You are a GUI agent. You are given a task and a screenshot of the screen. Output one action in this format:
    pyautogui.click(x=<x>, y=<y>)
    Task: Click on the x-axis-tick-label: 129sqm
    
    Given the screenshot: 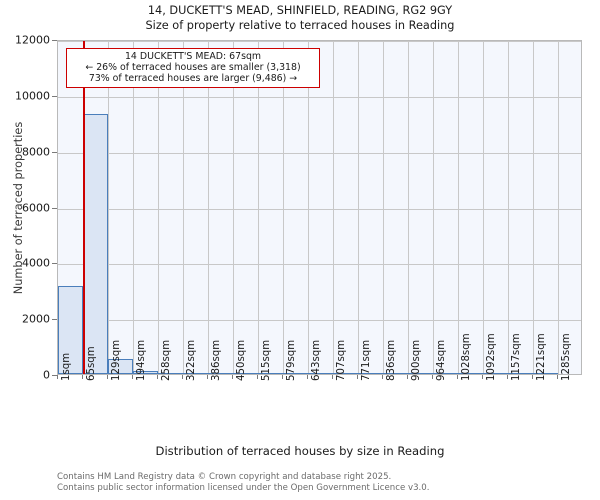 What is the action you would take?
    pyautogui.click(x=116, y=360)
    